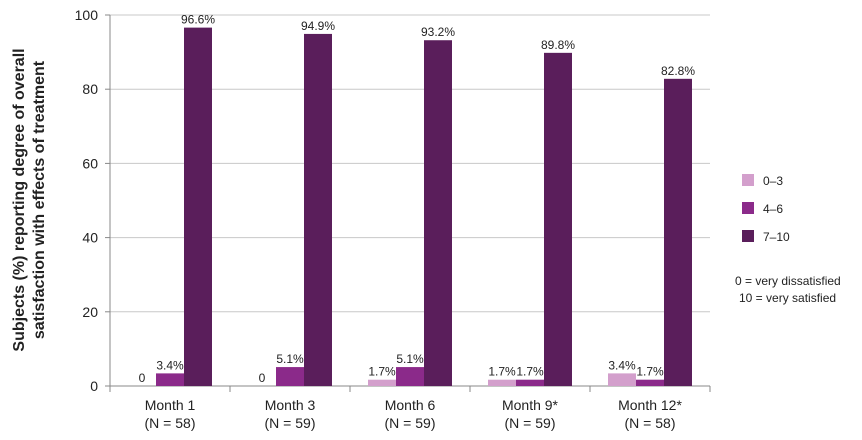 The image size is (862, 440). Describe the element at coordinates (90, 163) in the screenshot. I see `y-tick-label: 60` at that location.